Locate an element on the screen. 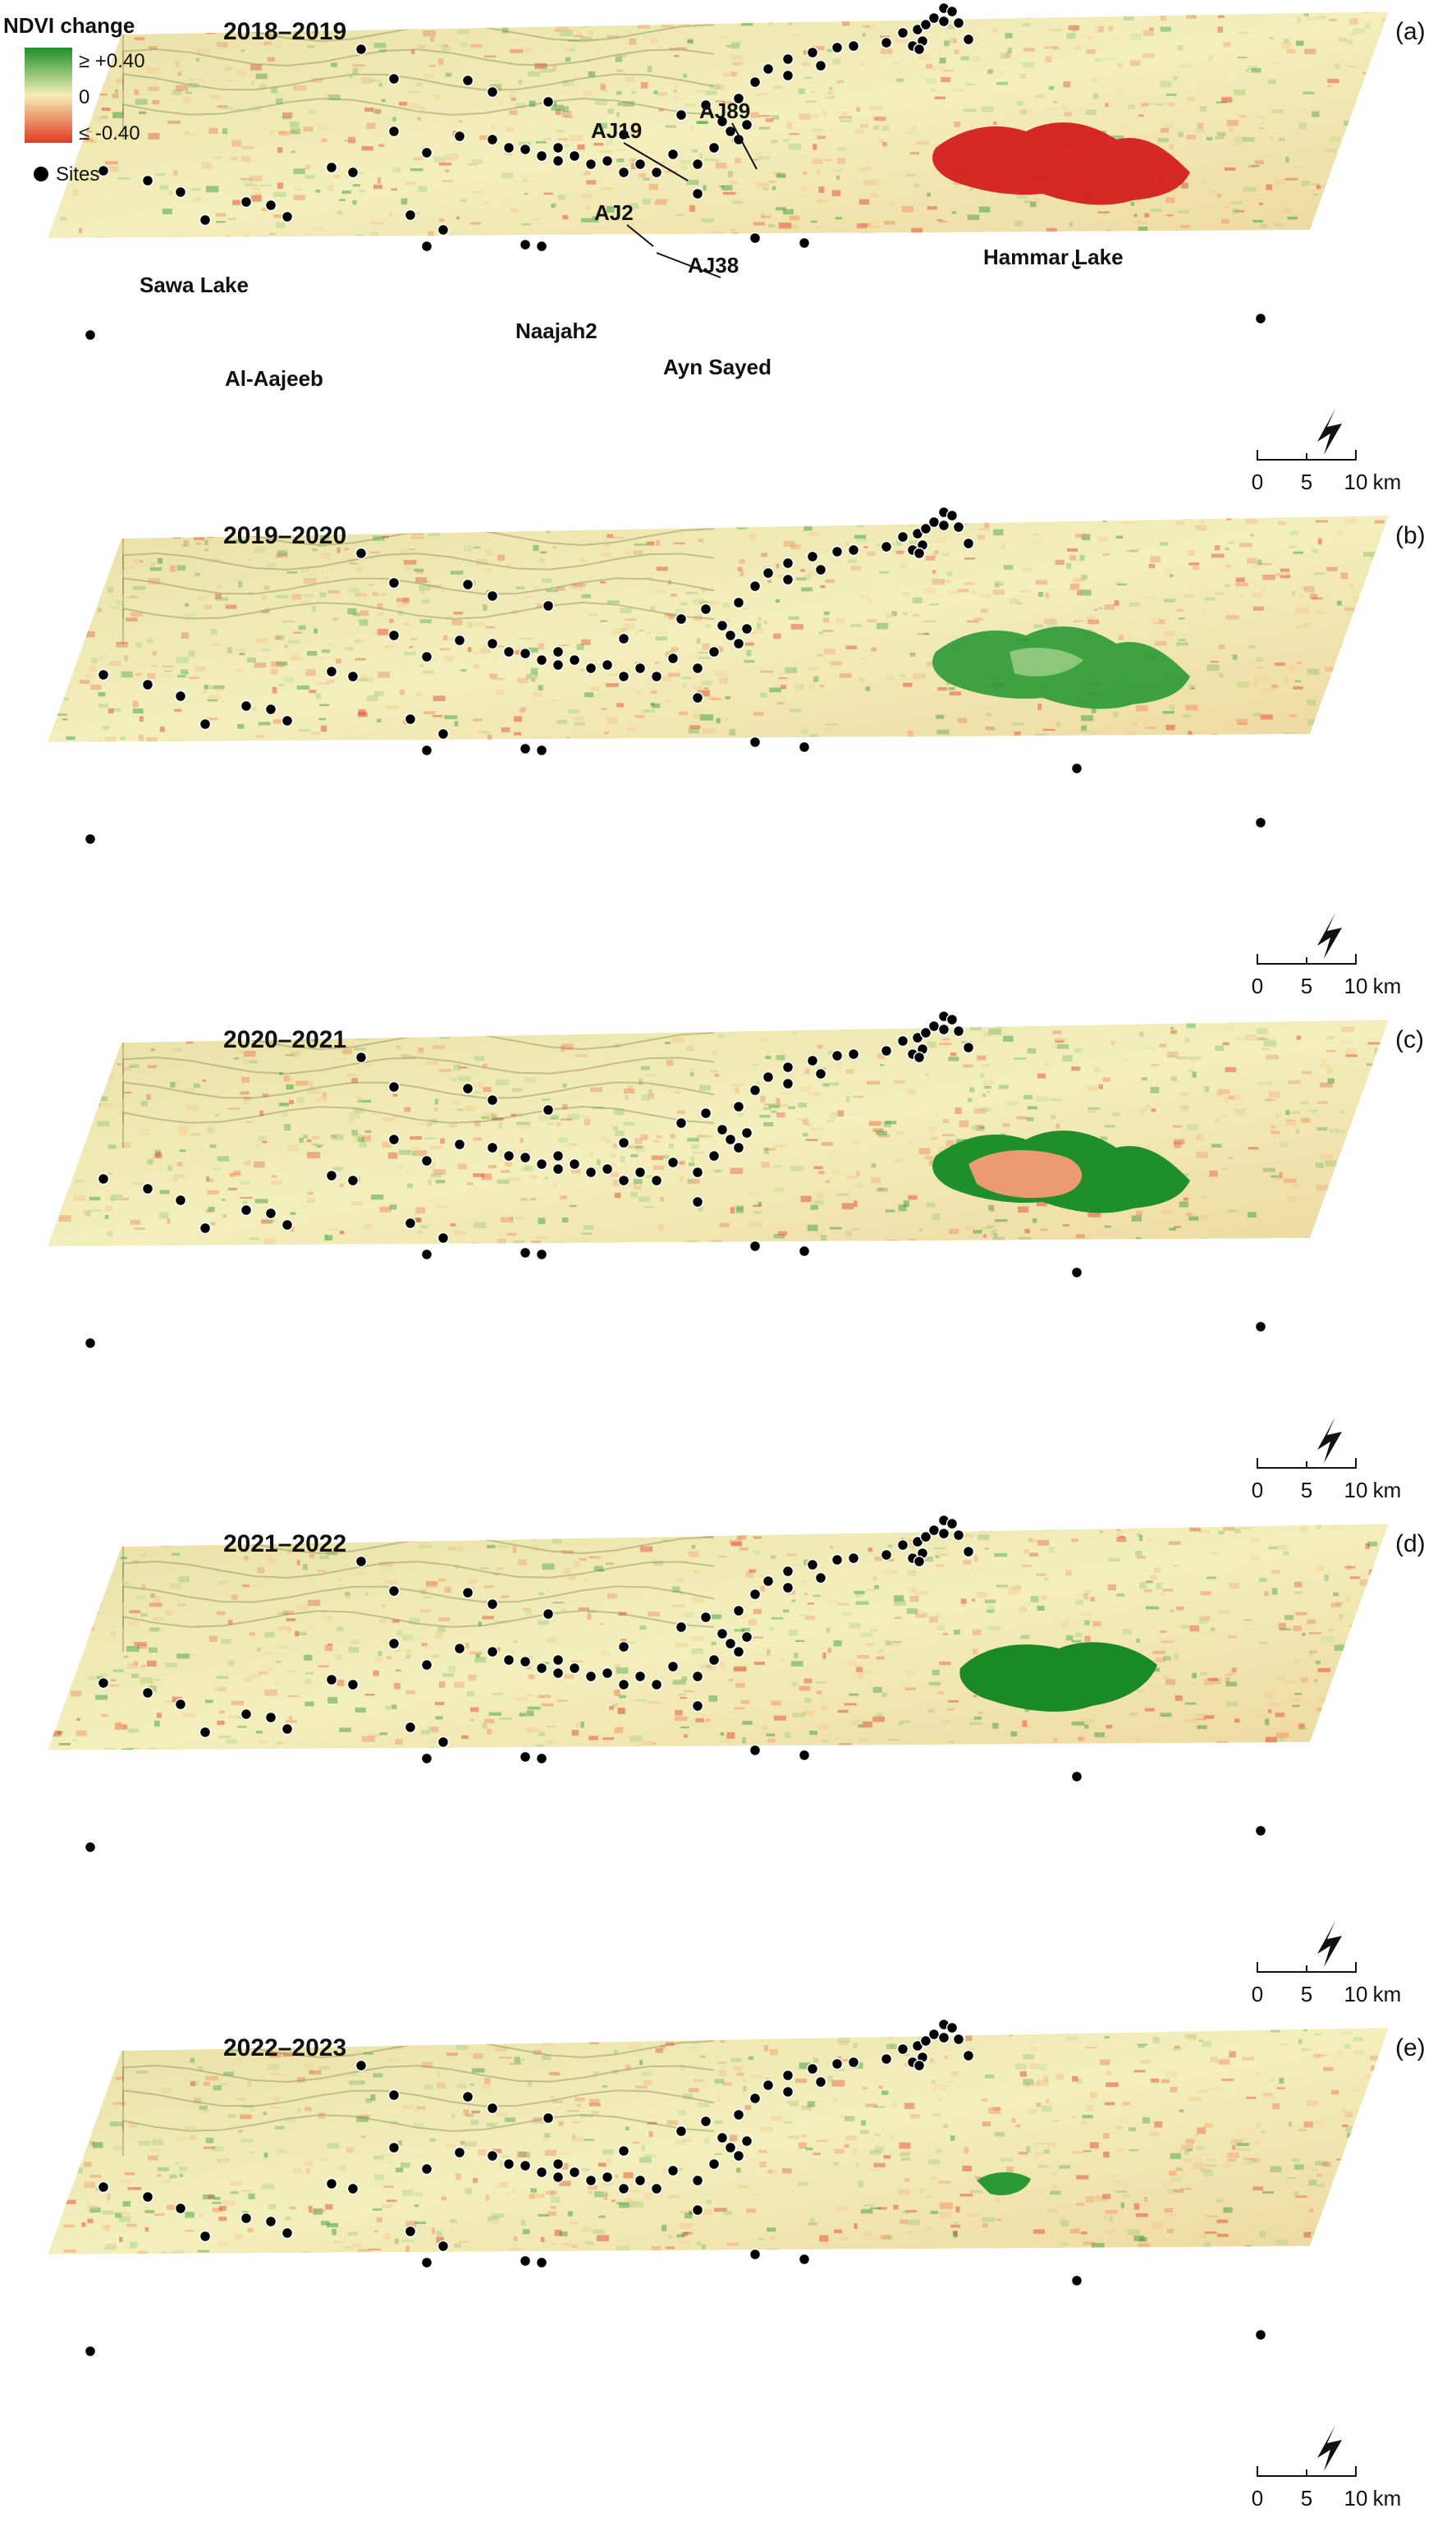  scale-bar: 0 5 10 km is located at coordinates (1326, 1984).